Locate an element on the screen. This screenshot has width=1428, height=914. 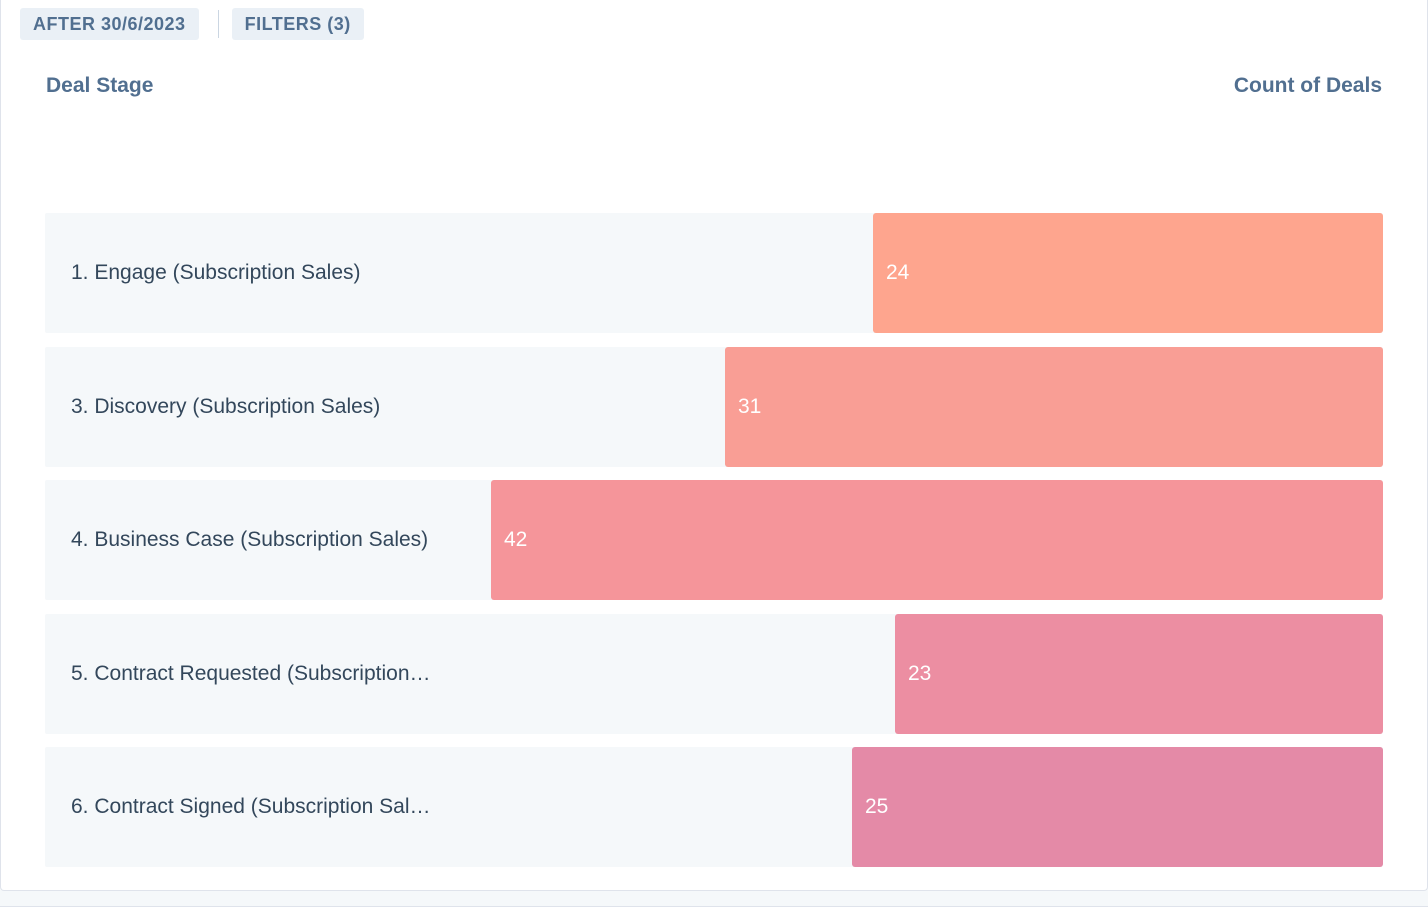
bar-value-label: 31 is located at coordinates (750, 406).